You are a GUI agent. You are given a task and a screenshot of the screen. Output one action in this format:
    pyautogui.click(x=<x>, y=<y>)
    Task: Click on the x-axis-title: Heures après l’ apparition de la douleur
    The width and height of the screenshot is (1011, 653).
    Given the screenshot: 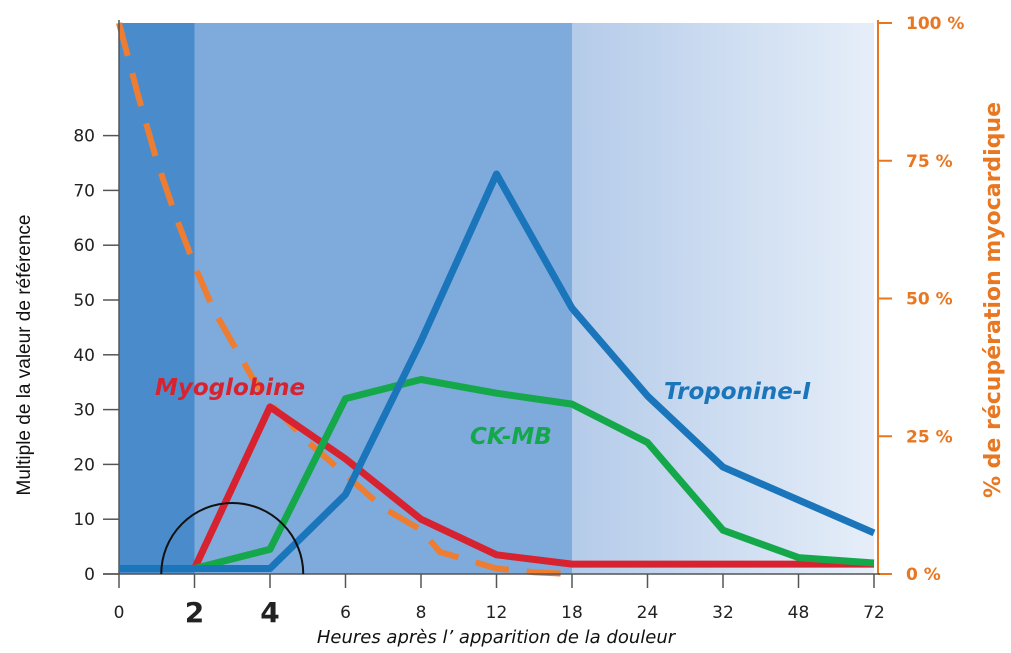 What is the action you would take?
    pyautogui.click(x=497, y=637)
    